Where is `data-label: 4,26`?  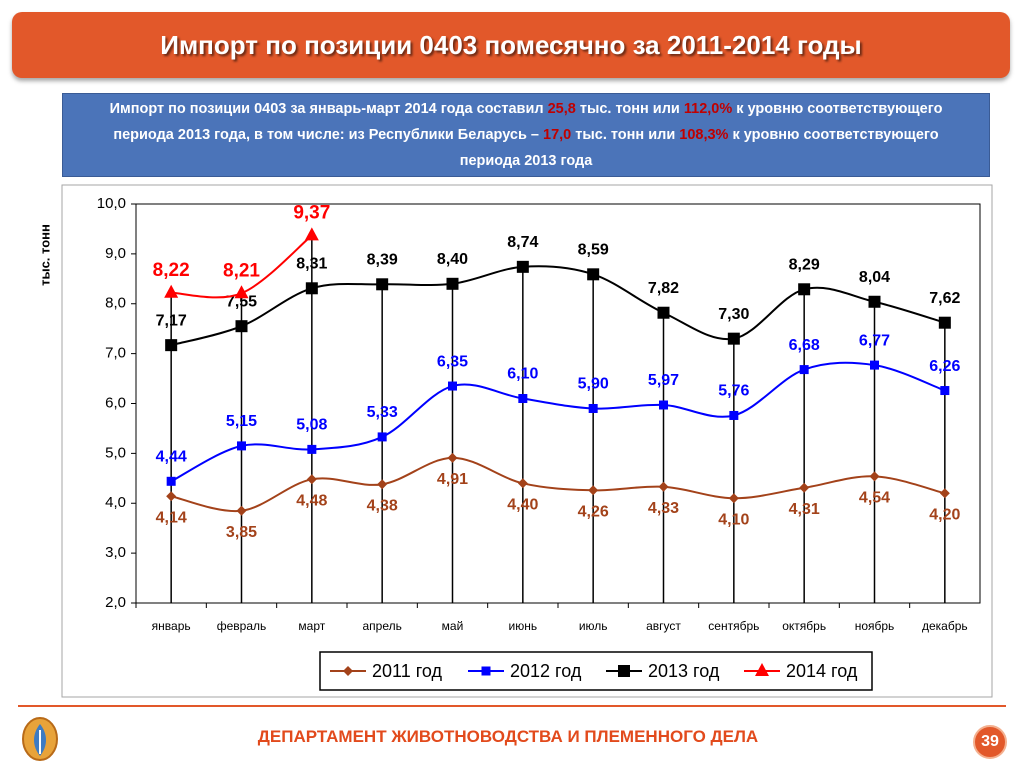
data-label: 4,26 is located at coordinates (593, 512).